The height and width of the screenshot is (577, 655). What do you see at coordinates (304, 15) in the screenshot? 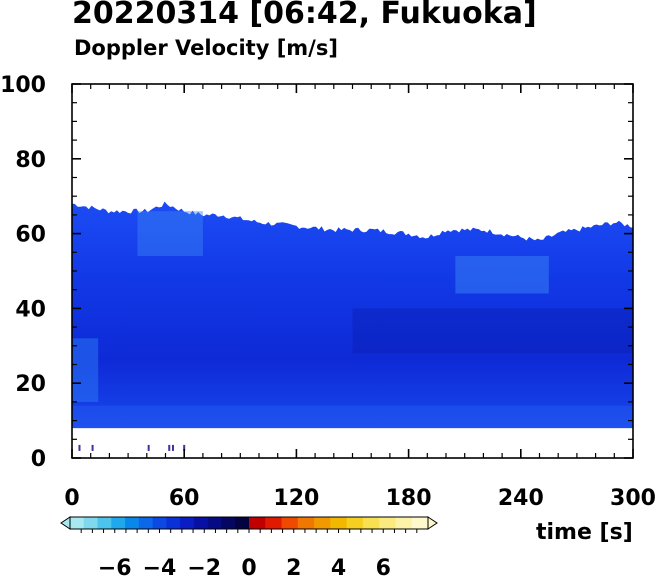
I see `chart-title: 20220314 [06:42, Fukuoka]` at bounding box center [304, 15].